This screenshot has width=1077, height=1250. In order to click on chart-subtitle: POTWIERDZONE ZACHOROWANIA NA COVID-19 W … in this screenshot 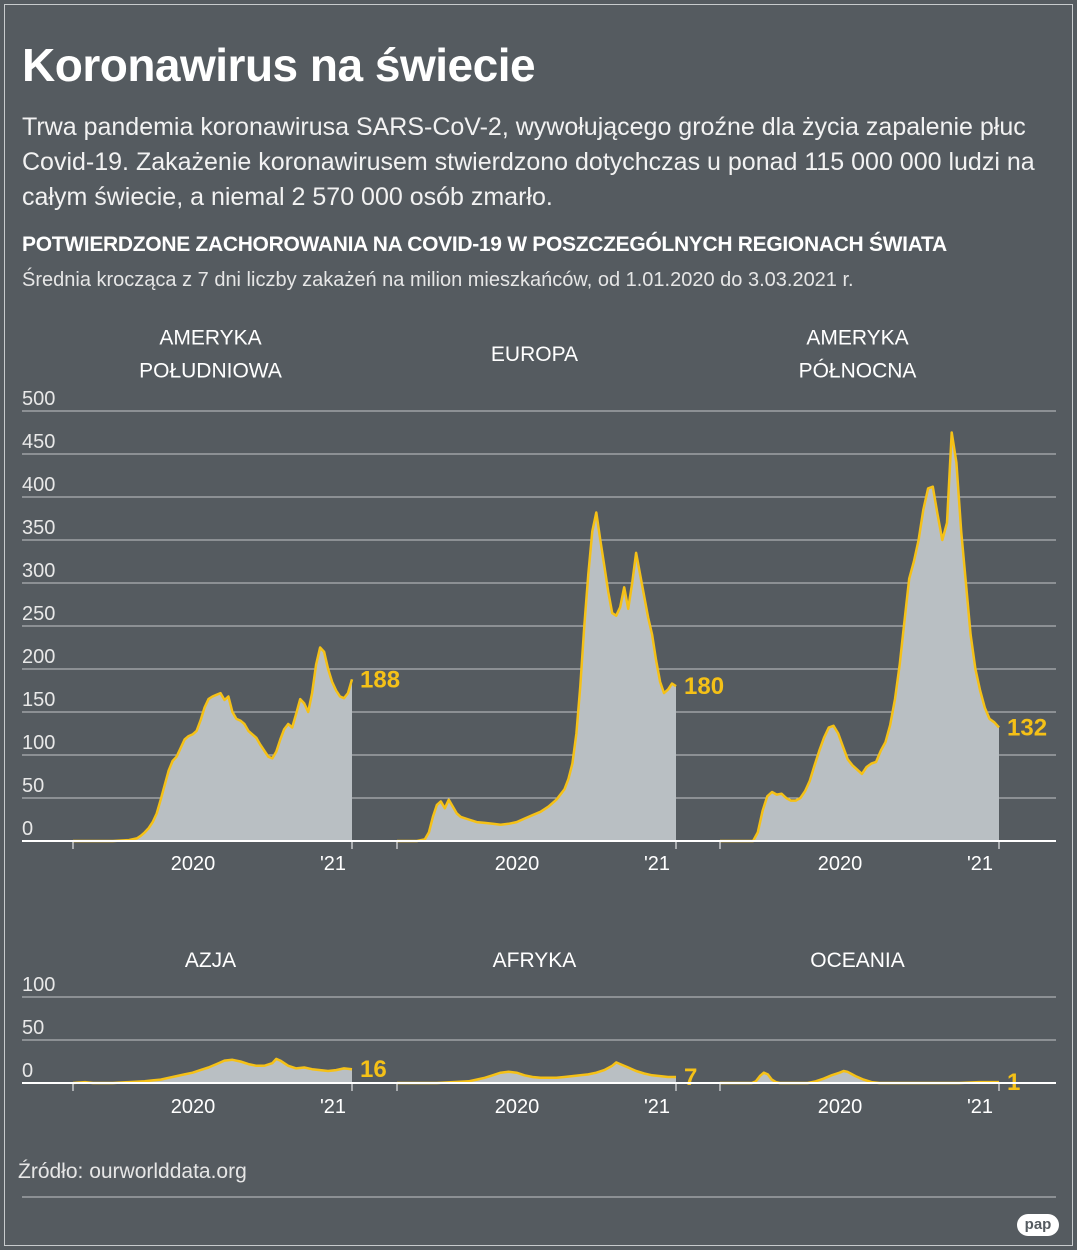, I will do `click(484, 244)`.